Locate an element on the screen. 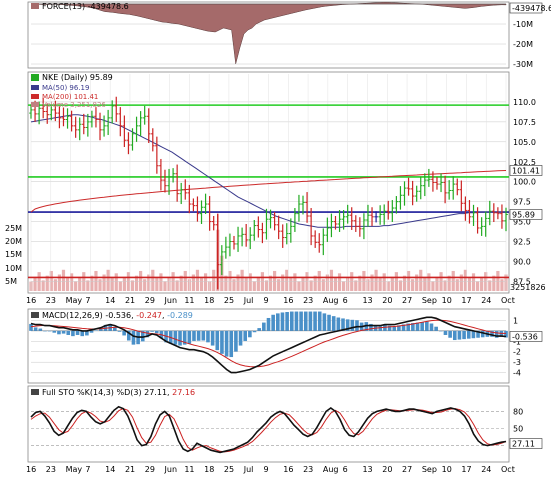 This screenshot has width=551, height=484. force-plot: -10M -20M -30M -439478.6 is located at coordinates (291, 35).